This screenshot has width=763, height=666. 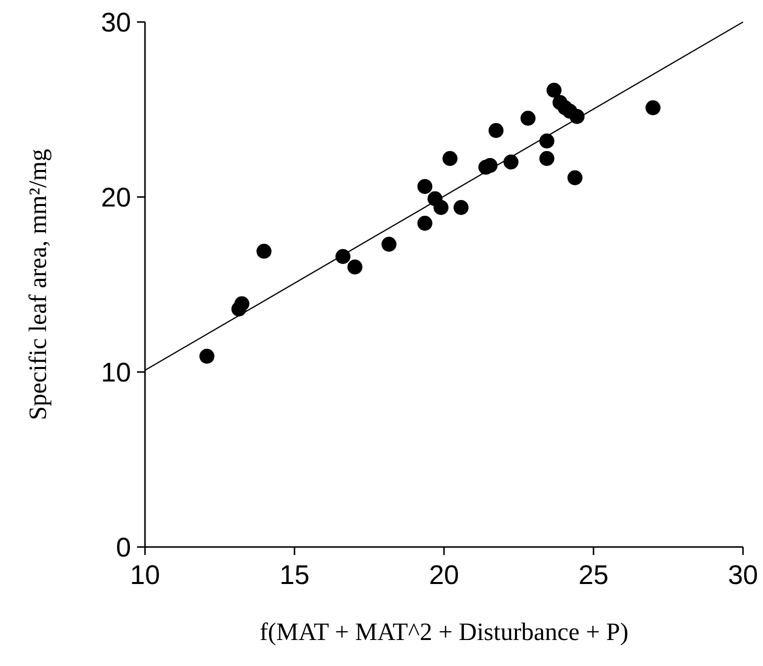 What do you see at coordinates (115, 372) in the screenshot?
I see `y-tick-label: 10` at bounding box center [115, 372].